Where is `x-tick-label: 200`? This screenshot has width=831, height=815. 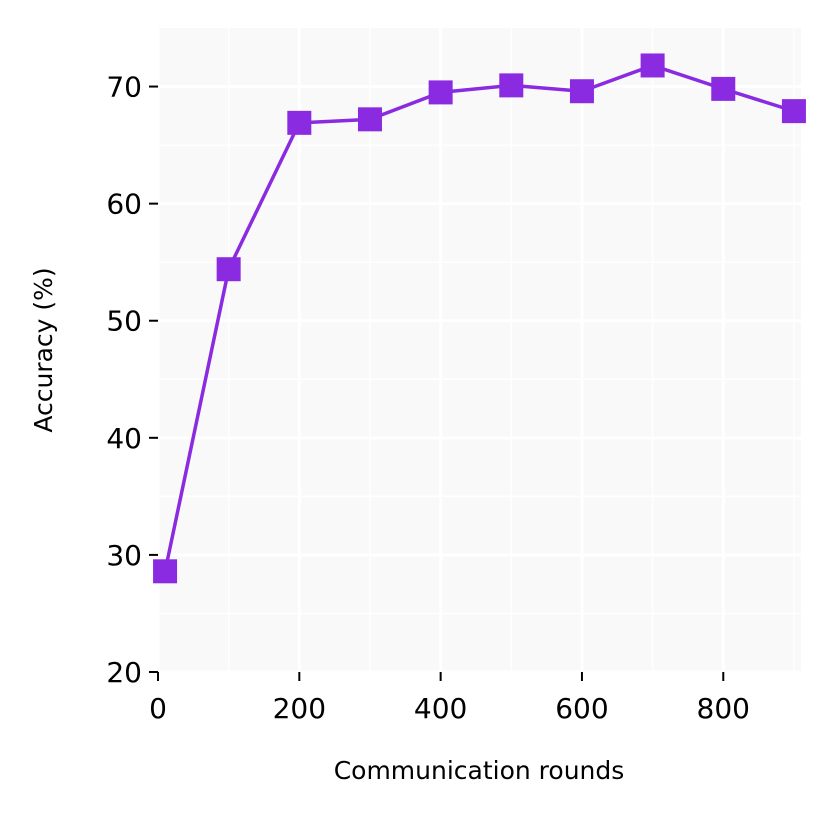 x-tick-label: 200 is located at coordinates (299, 708).